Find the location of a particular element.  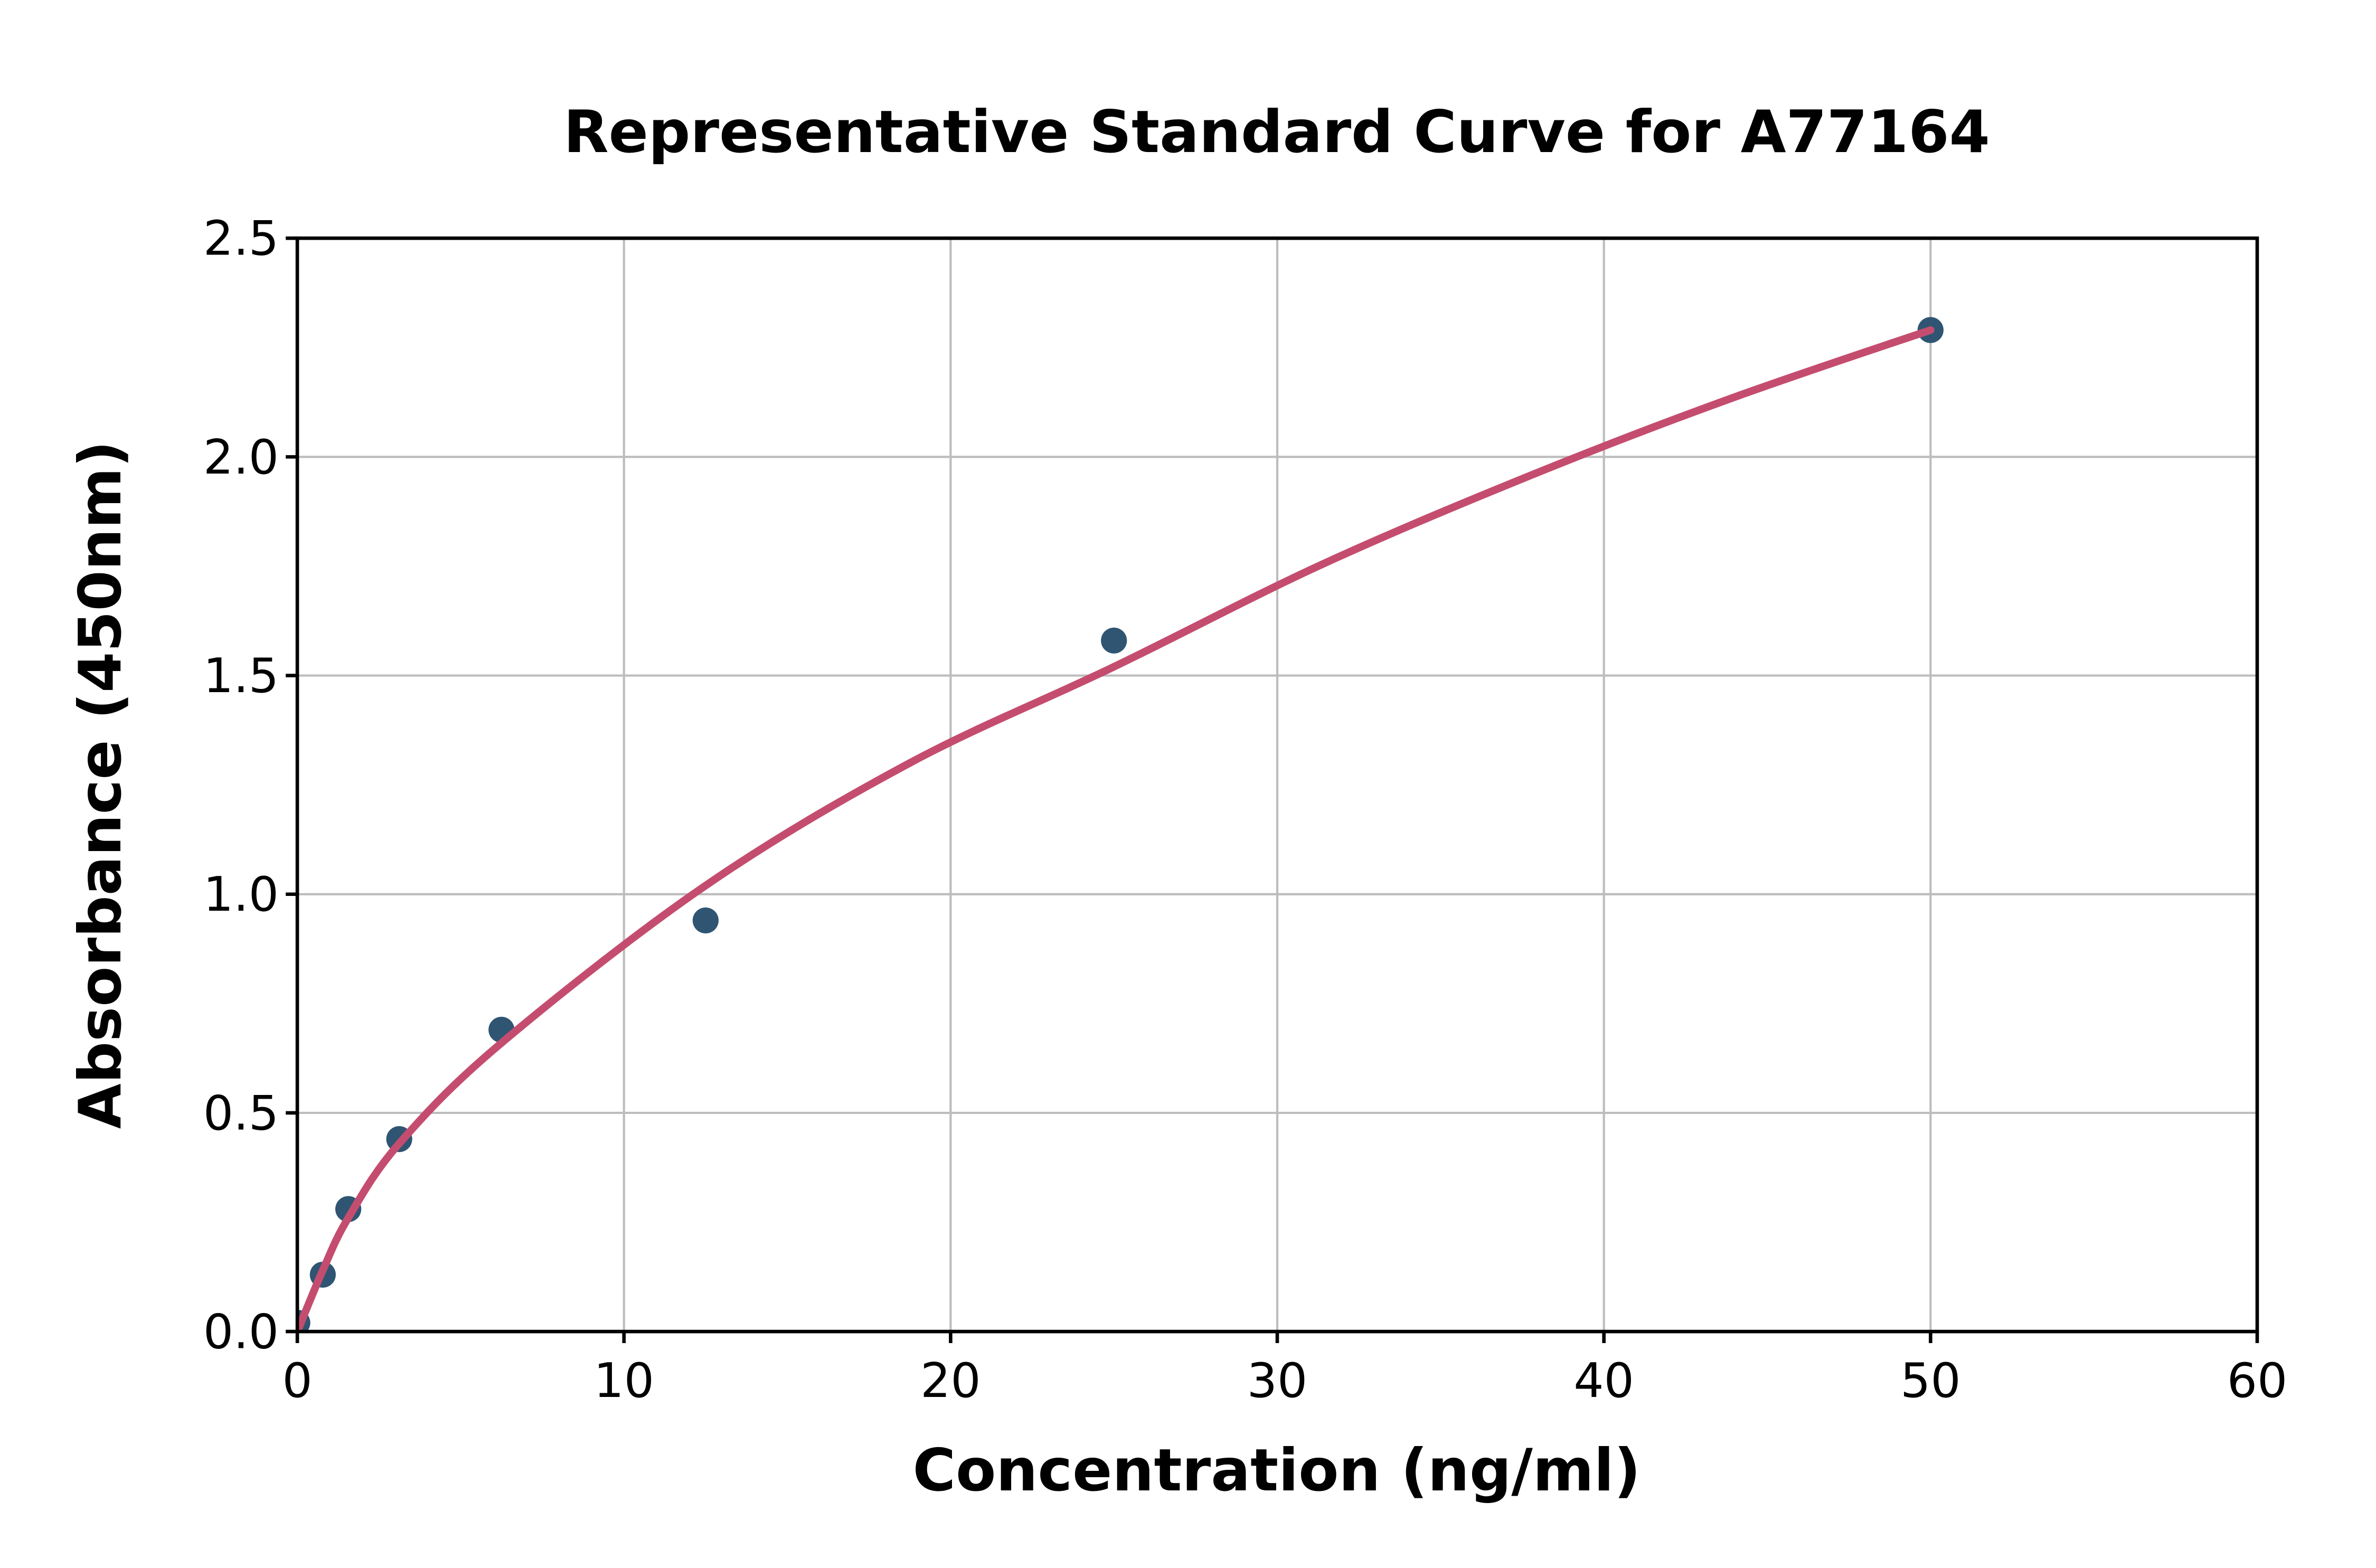

y-tick-label: 1.5 is located at coordinates (241, 676).